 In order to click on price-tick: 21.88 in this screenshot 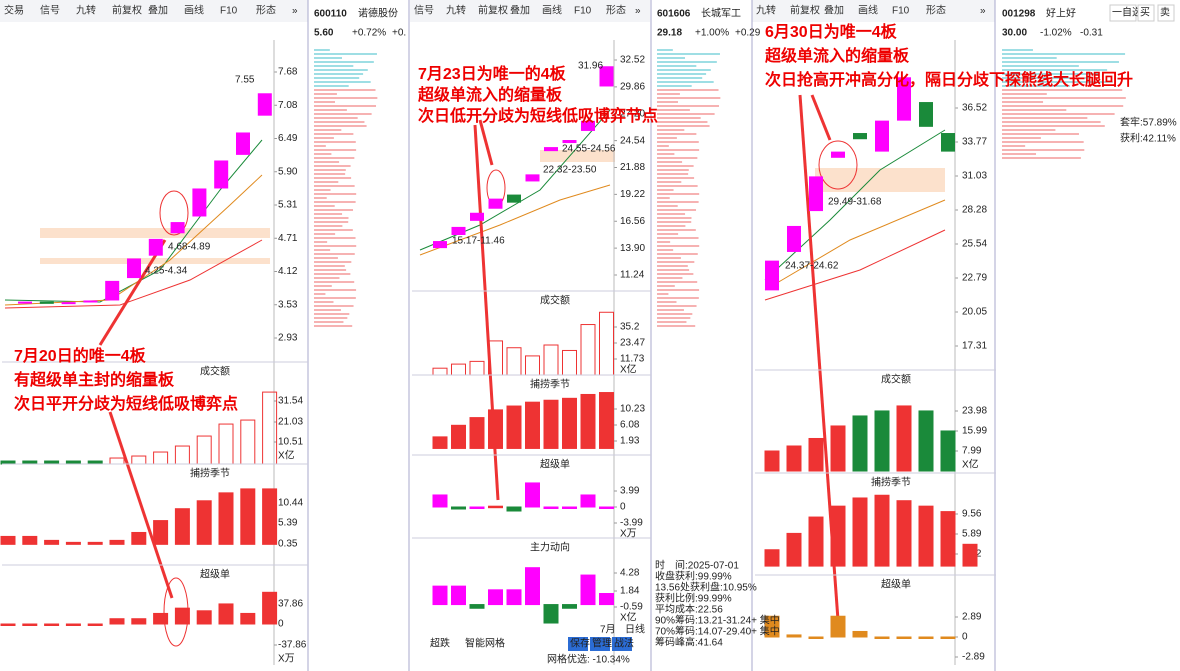, I will do `click(632, 167)`.